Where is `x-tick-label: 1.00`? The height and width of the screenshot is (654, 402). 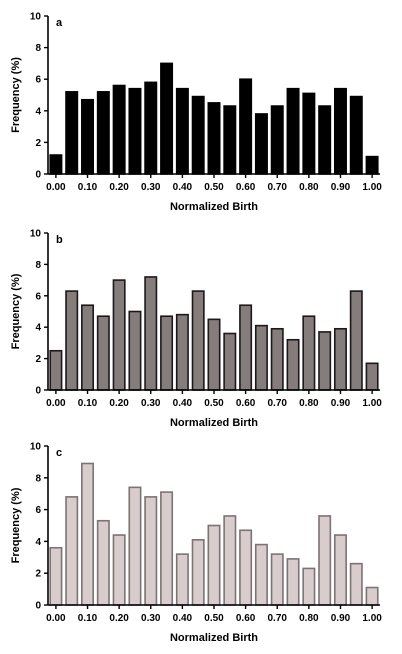
x-tick-label: 1.00 is located at coordinates (372, 403).